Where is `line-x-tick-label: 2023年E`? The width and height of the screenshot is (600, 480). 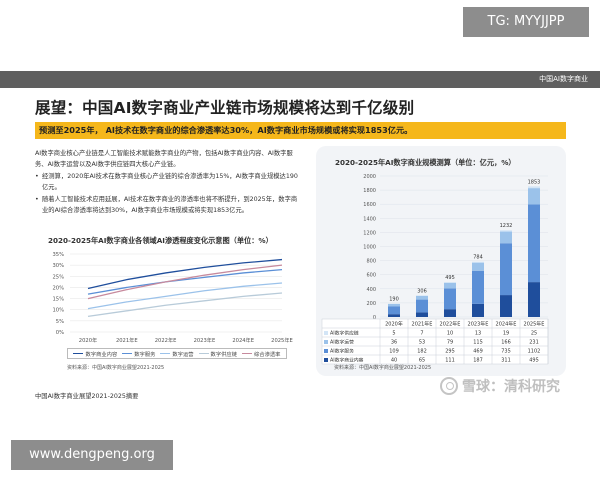
line-x-tick-label: 2023年E is located at coordinates (205, 340).